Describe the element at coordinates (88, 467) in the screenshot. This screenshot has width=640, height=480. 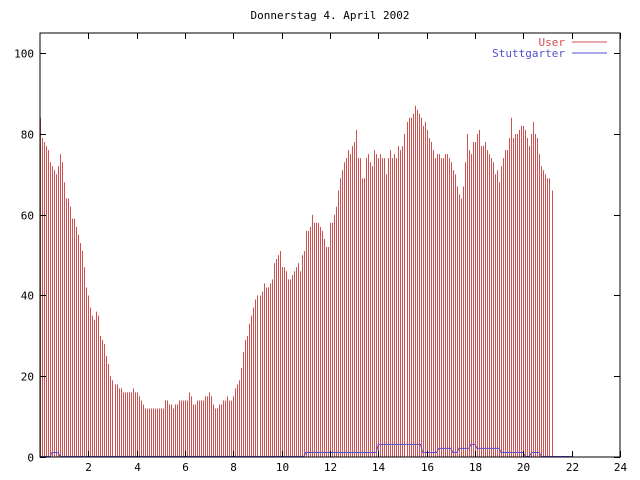
I see `x-tick-label: 2` at that location.